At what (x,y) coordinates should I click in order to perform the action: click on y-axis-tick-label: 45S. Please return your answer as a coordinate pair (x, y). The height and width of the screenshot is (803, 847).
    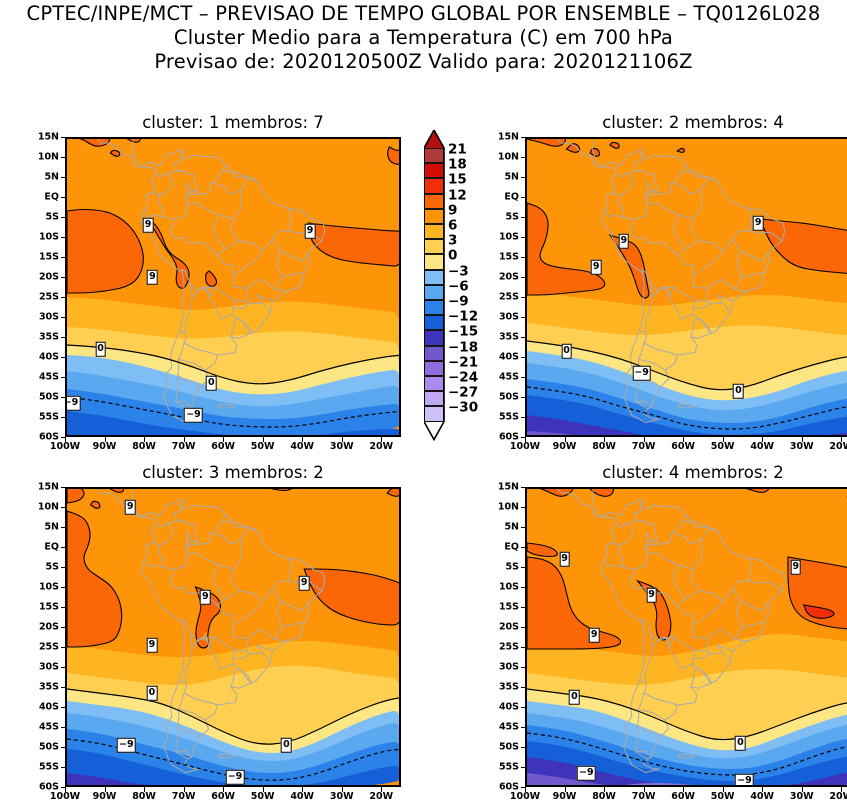
    Looking at the image, I should click on (508, 727).